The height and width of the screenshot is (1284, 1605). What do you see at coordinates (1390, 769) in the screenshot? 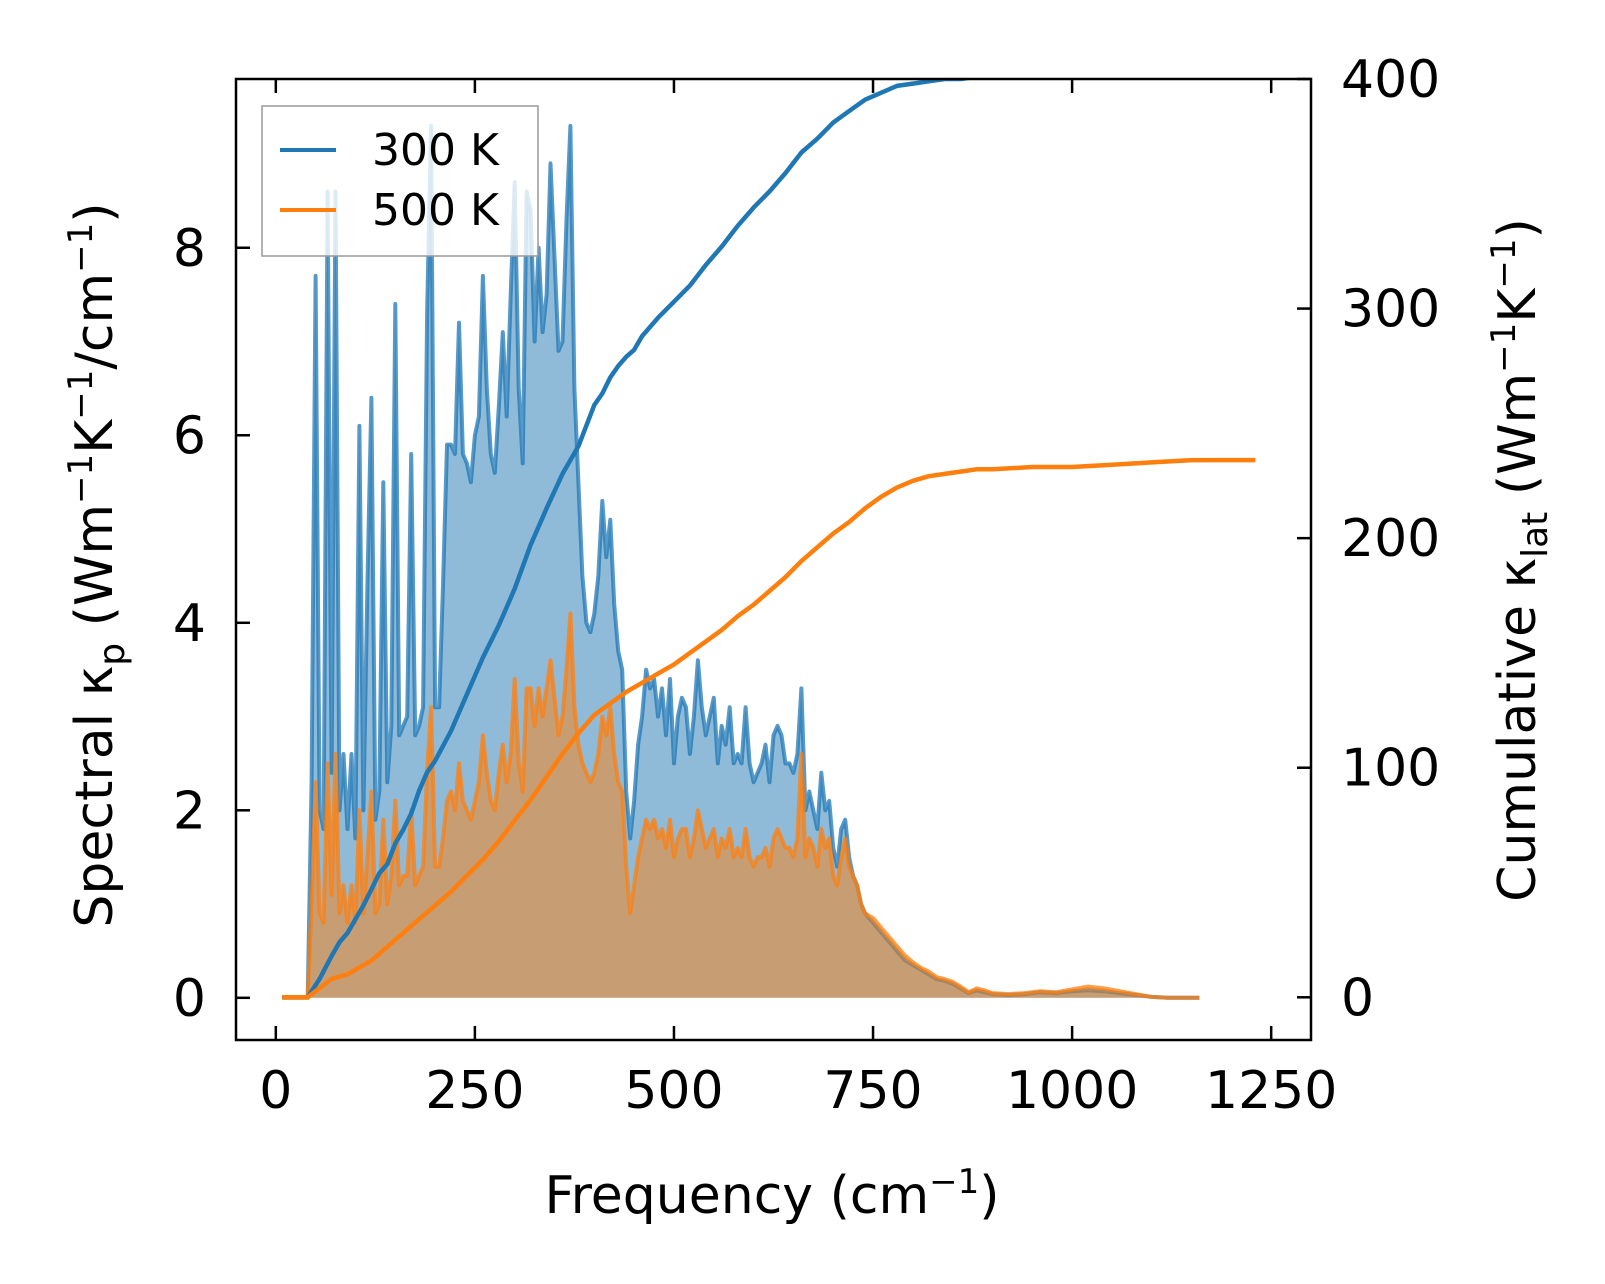
I see `y-right-tick-label-100: 100` at bounding box center [1390, 769].